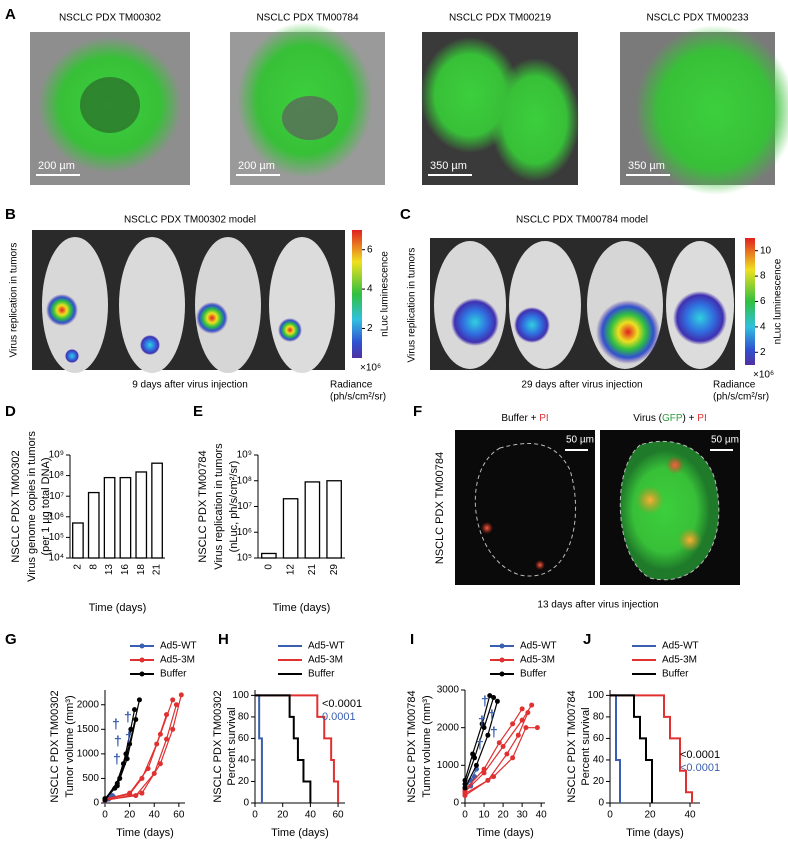 This screenshot has height=847, width=788. I want to click on radiance-unit: (ph/s/cm²/sr), so click(741, 397).